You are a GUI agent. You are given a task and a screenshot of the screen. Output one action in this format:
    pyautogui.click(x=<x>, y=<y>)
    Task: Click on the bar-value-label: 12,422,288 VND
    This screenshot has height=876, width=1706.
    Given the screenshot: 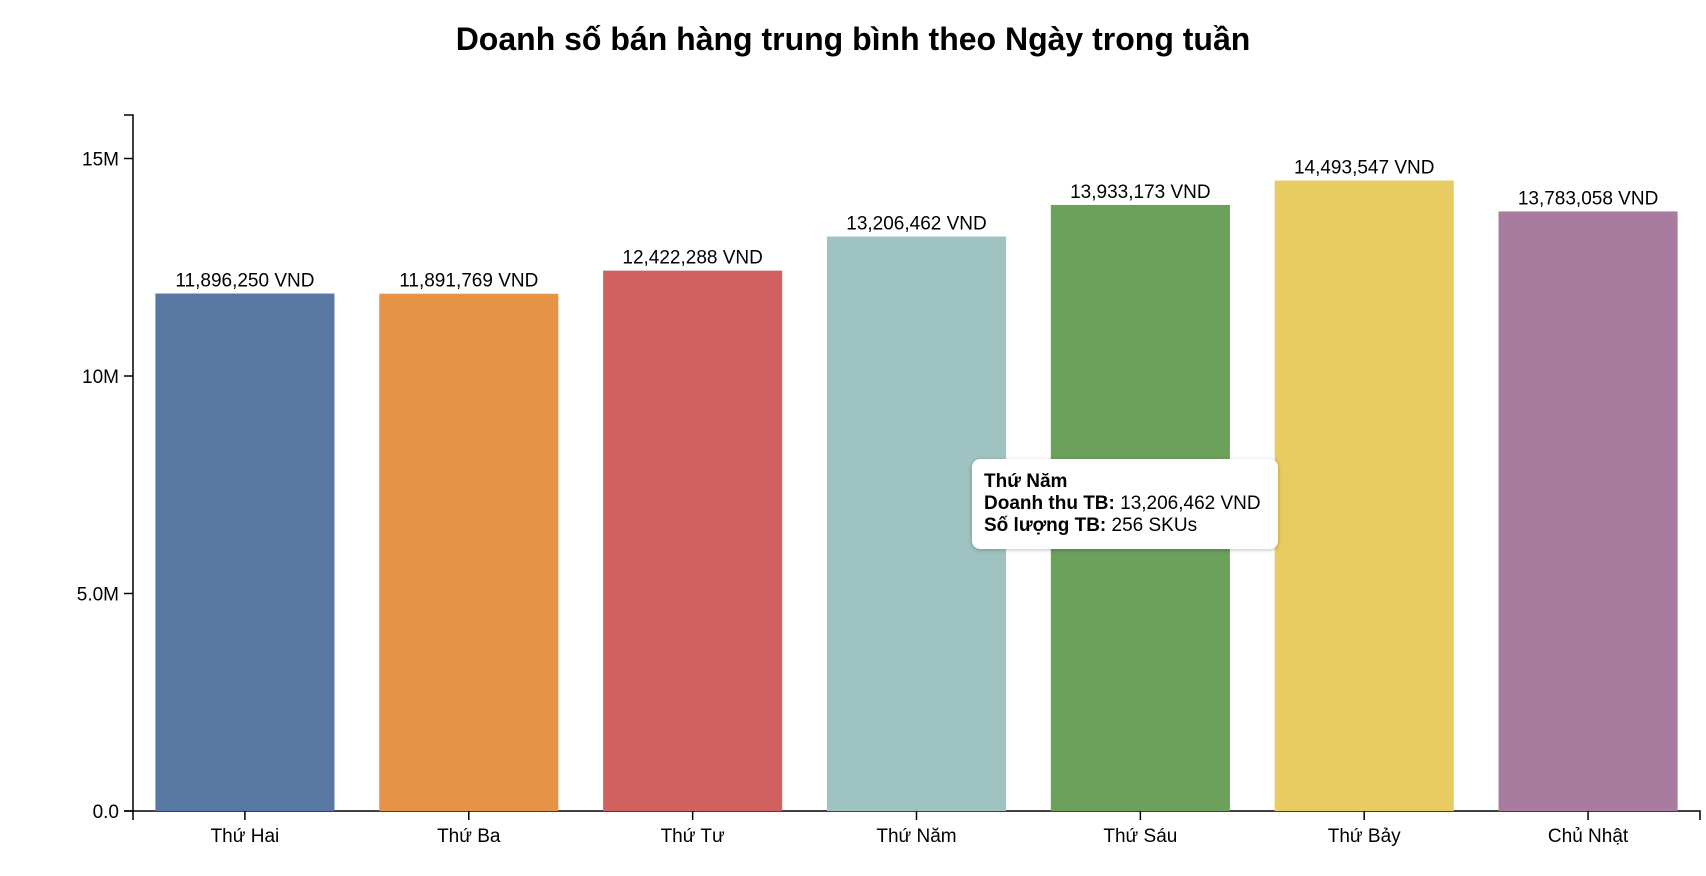 What is the action you would take?
    pyautogui.click(x=692, y=258)
    